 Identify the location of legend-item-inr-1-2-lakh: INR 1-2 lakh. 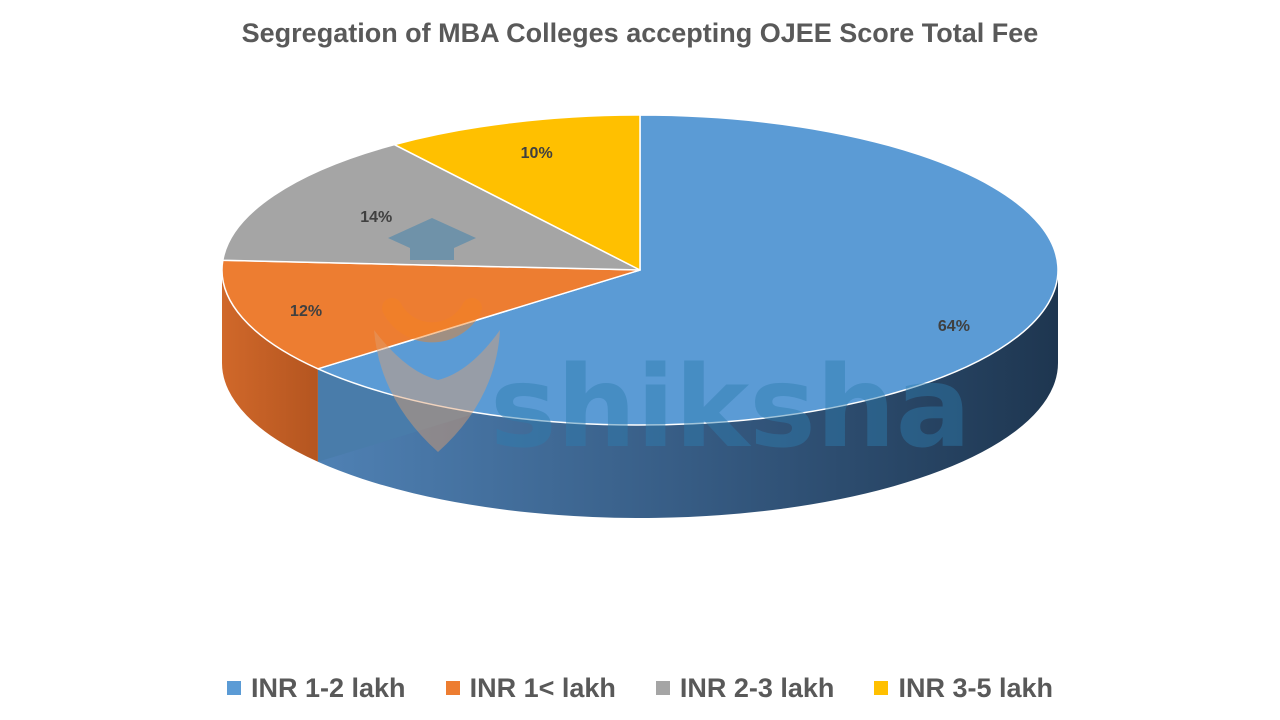
(316, 688).